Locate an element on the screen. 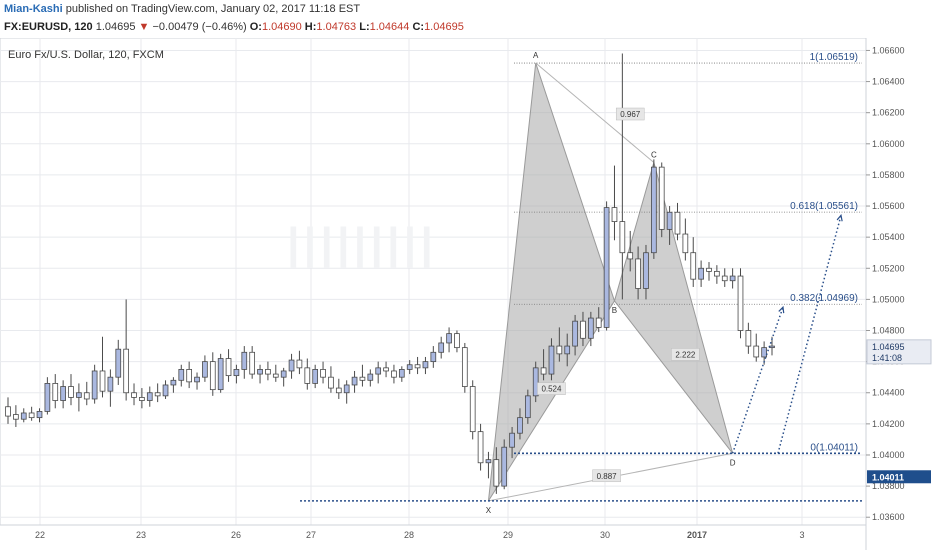  projection-arrow-long is located at coordinates (809, 334).